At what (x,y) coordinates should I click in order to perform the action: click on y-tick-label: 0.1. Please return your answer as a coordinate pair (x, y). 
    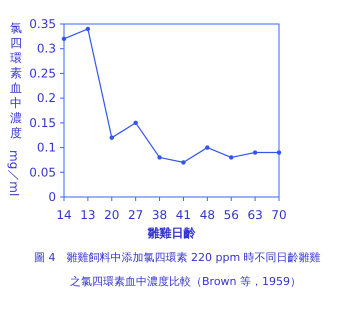
    Looking at the image, I should click on (46, 147).